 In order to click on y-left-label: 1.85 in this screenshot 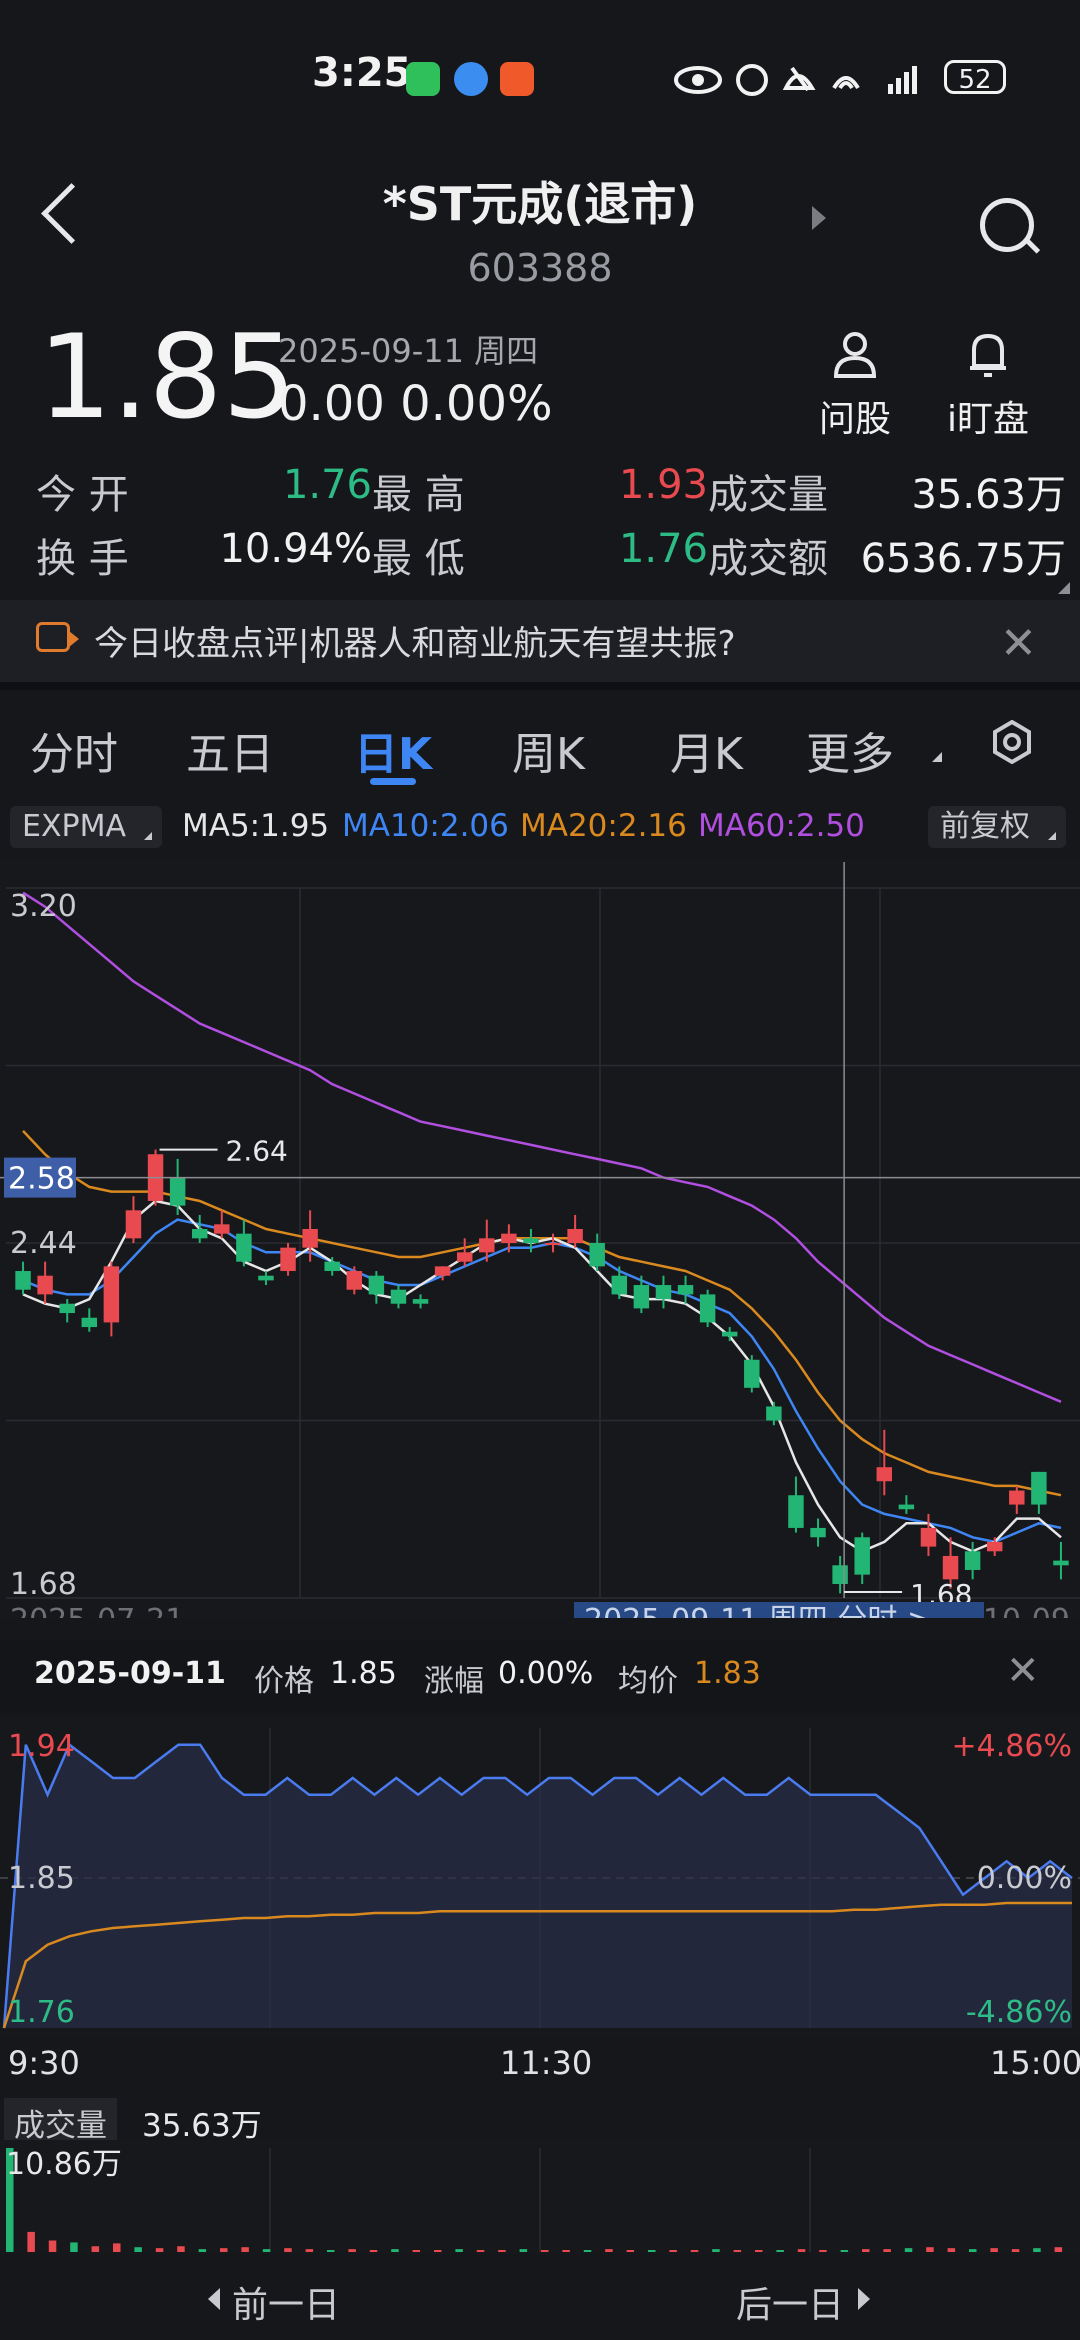, I will do `click(41, 1878)`.